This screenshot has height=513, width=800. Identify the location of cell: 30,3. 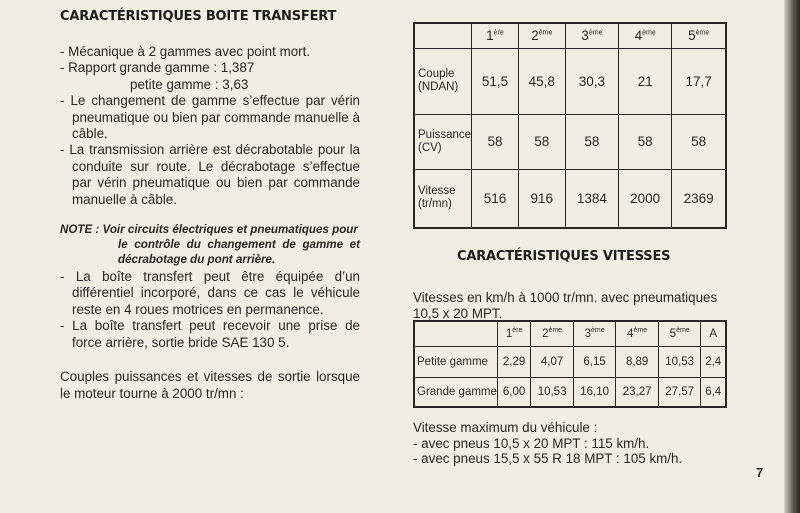
(592, 81).